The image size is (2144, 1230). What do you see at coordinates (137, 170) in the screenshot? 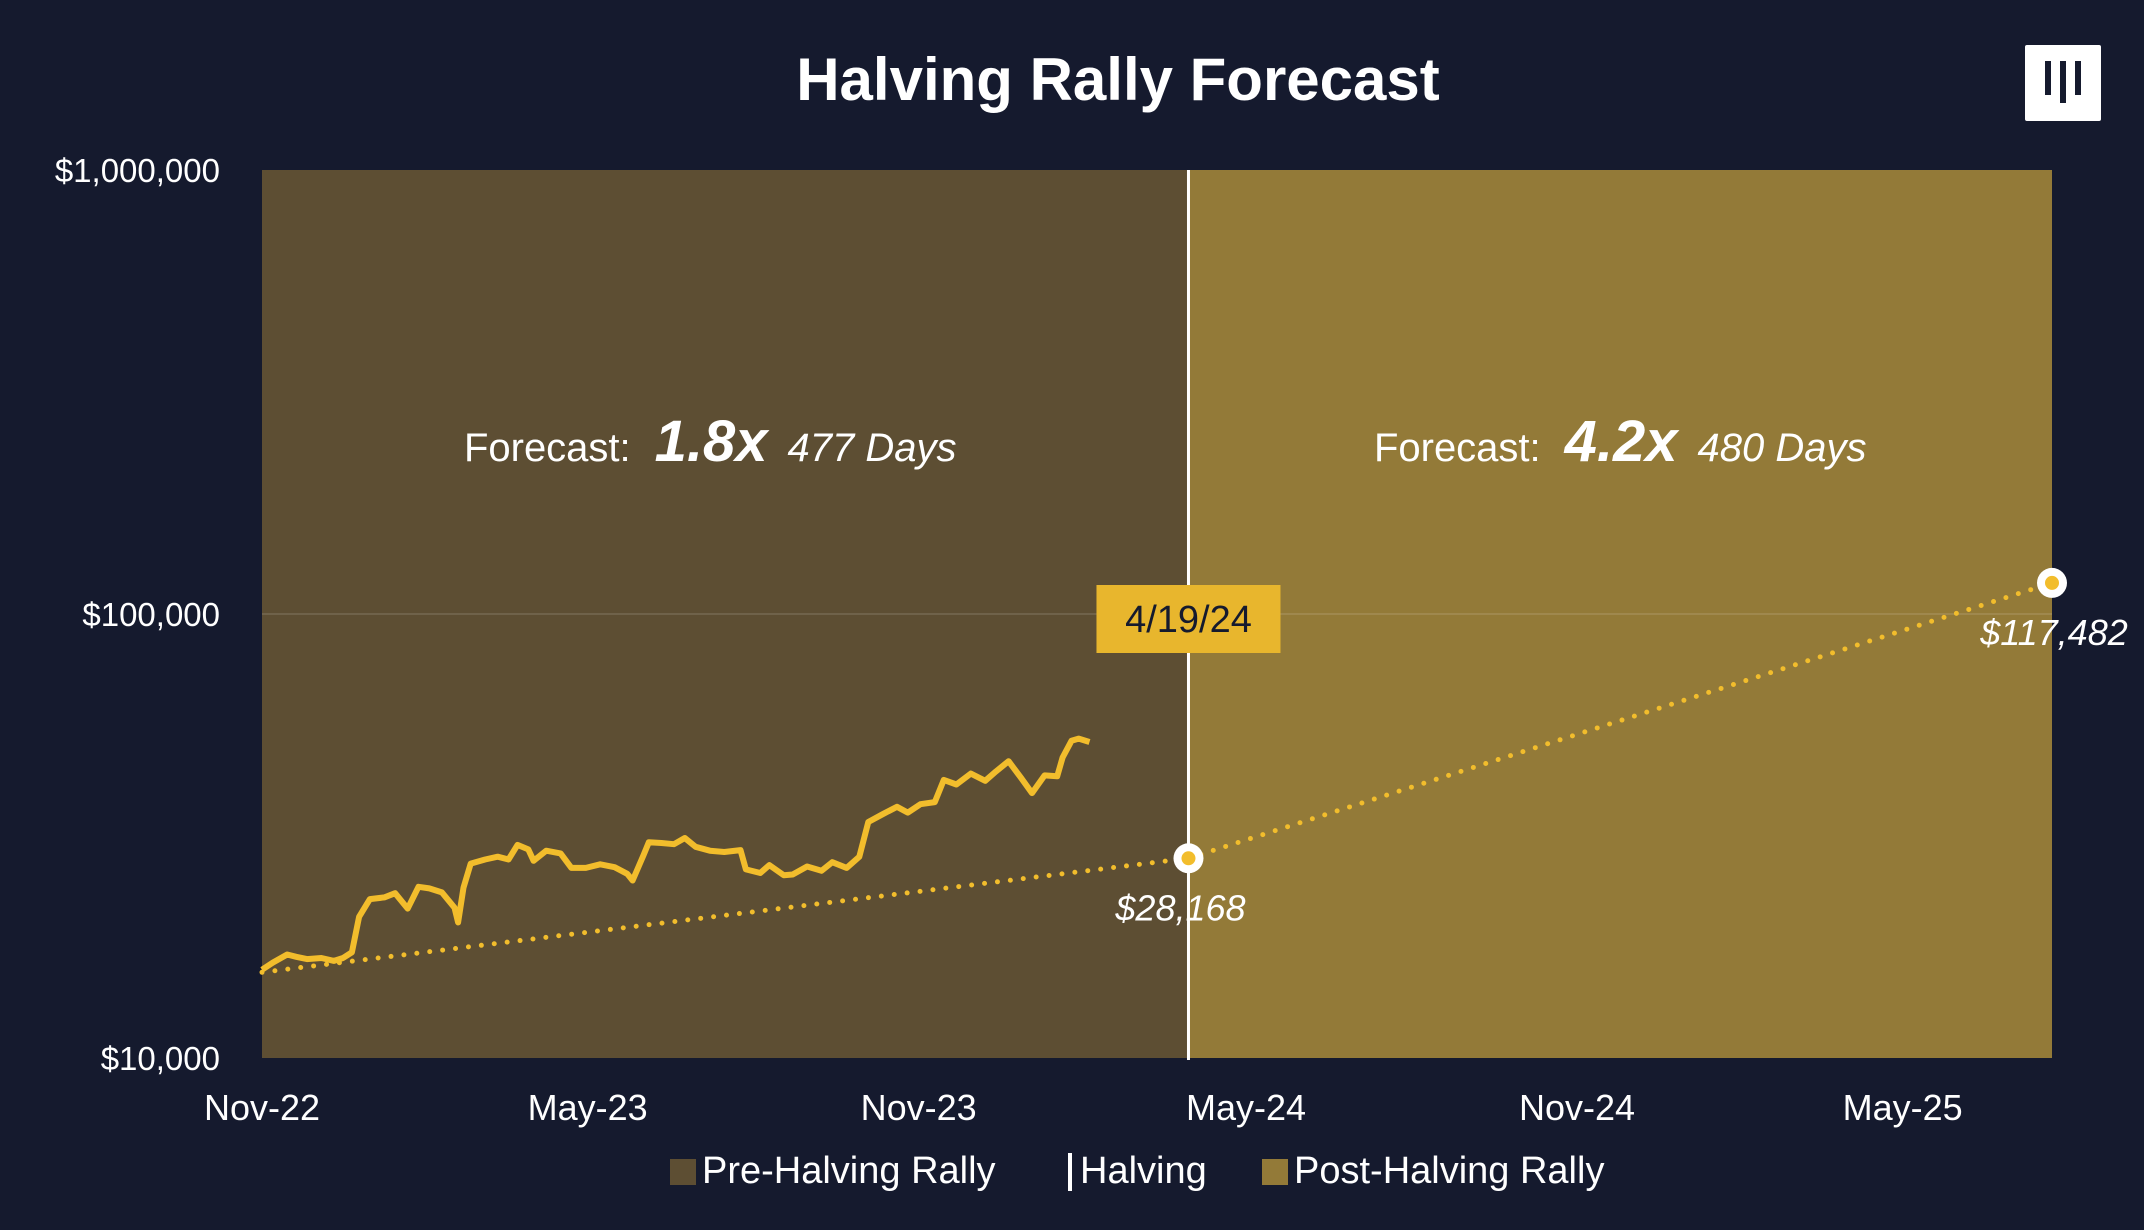
I see `y-tick-label: $1,000,000` at bounding box center [137, 170].